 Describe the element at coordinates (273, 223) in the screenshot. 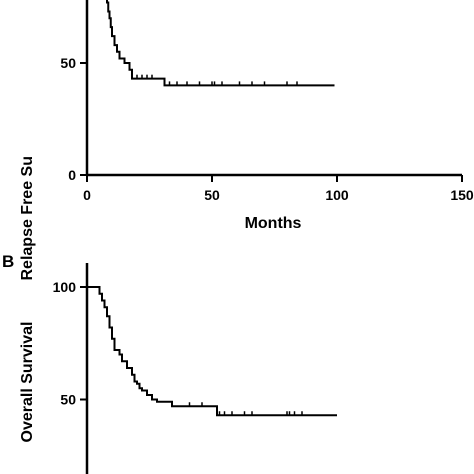

I see `panel-a-x-axis-title: Months` at that location.